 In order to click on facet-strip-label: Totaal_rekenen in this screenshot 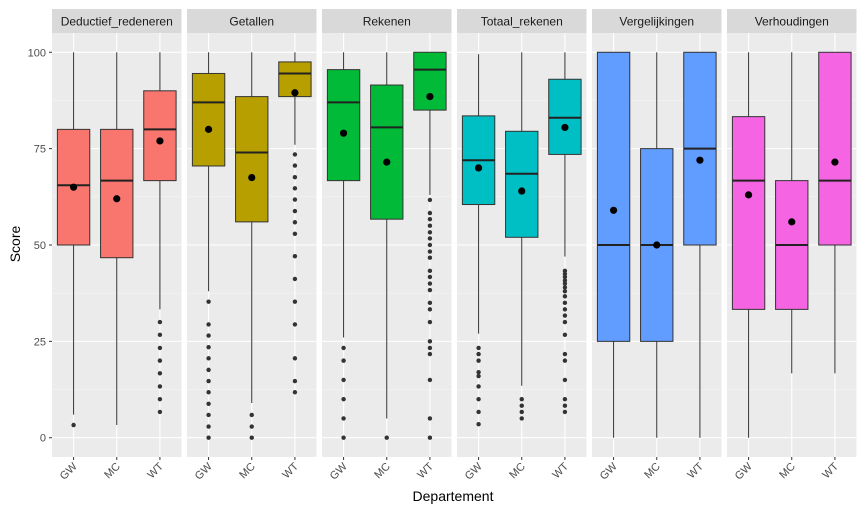, I will do `click(522, 22)`.